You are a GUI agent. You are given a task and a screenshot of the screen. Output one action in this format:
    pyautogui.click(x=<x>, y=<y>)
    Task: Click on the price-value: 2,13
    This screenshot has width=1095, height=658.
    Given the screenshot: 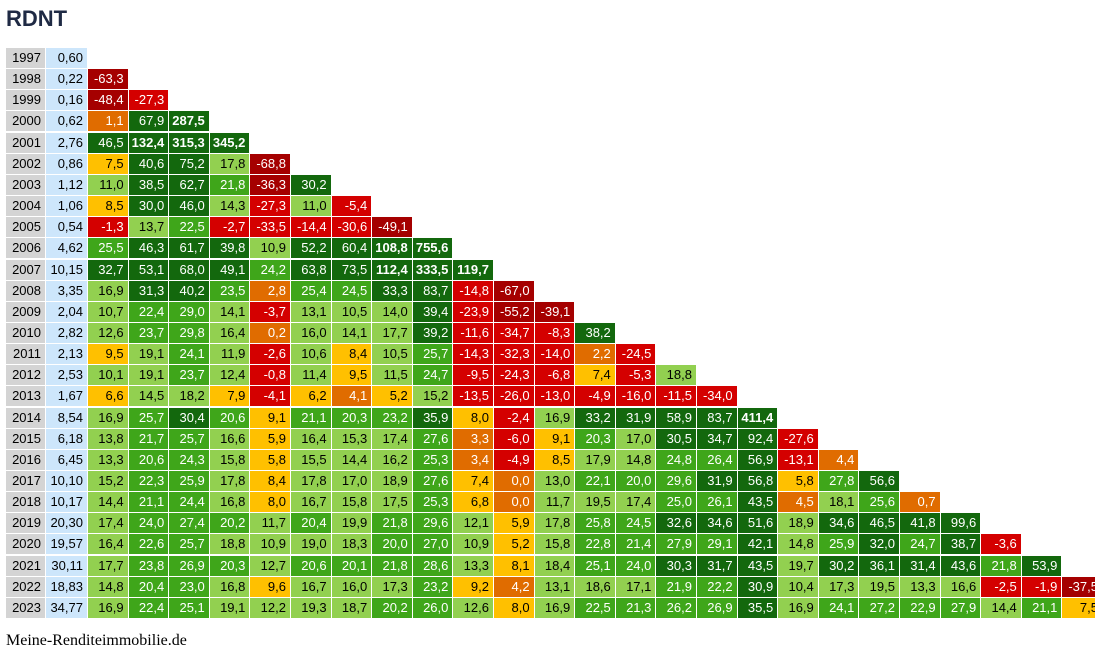 What is the action you would take?
    pyautogui.click(x=66, y=354)
    